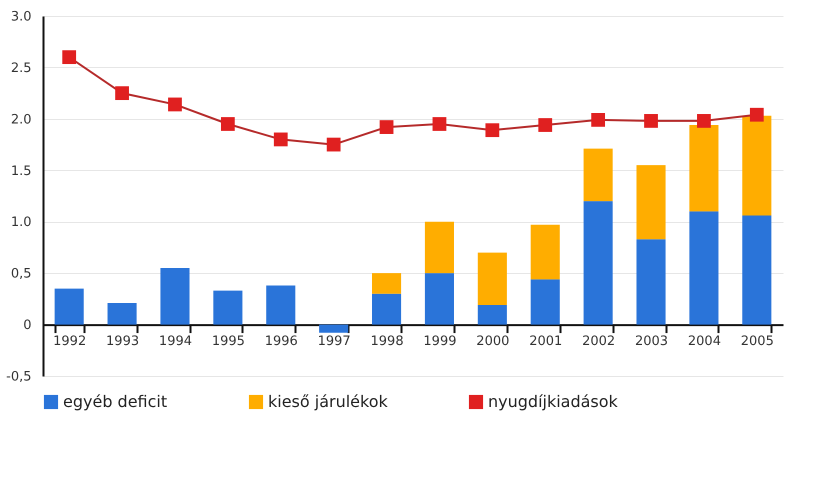  What do you see at coordinates (704, 342) in the screenshot?
I see `x-tick-label: 2004` at bounding box center [704, 342].